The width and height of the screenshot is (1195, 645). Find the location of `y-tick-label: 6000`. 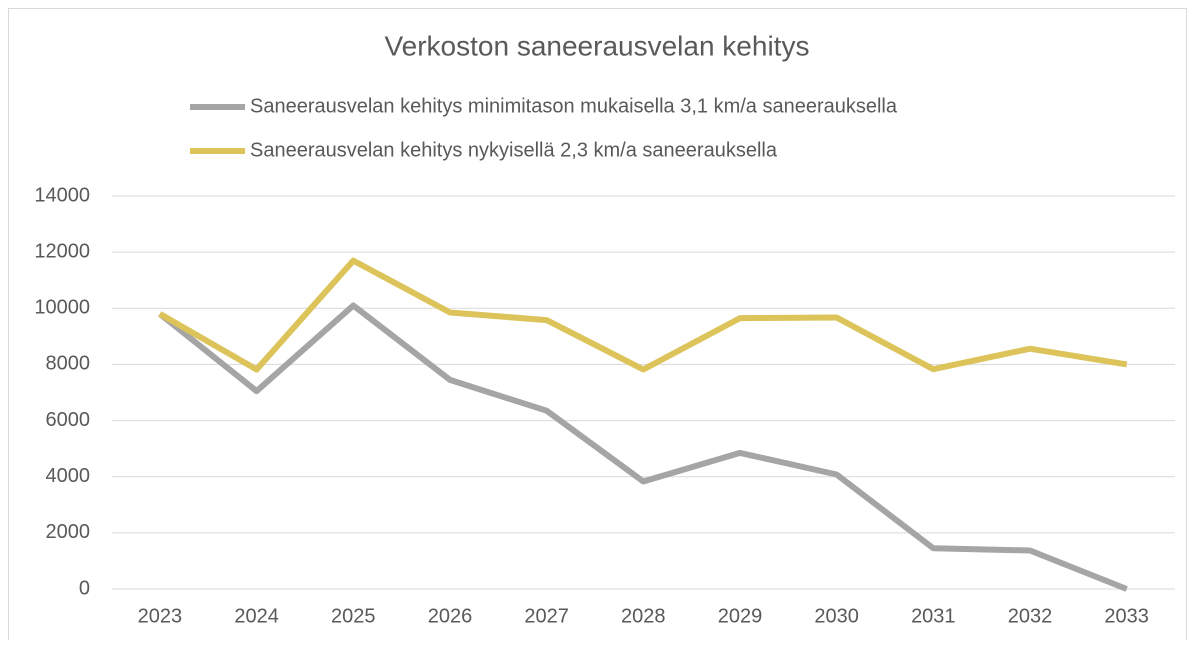

y-tick-label: 6000 is located at coordinates (68, 420).